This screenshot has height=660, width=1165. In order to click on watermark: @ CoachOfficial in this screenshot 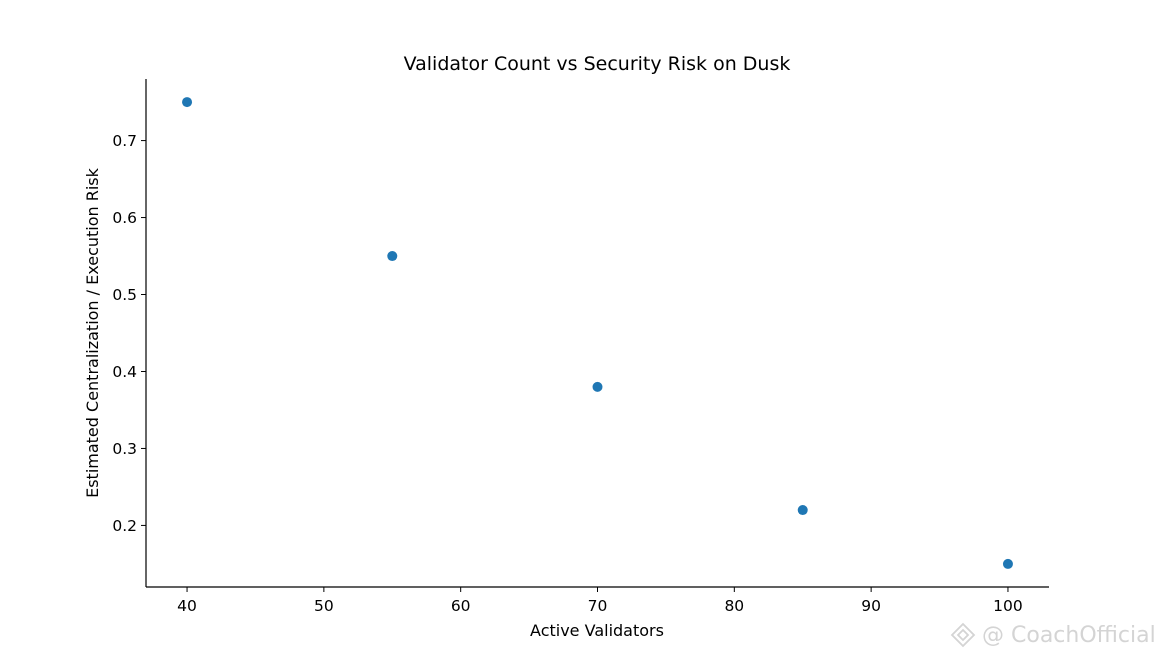, I will do `click(1053, 635)`.